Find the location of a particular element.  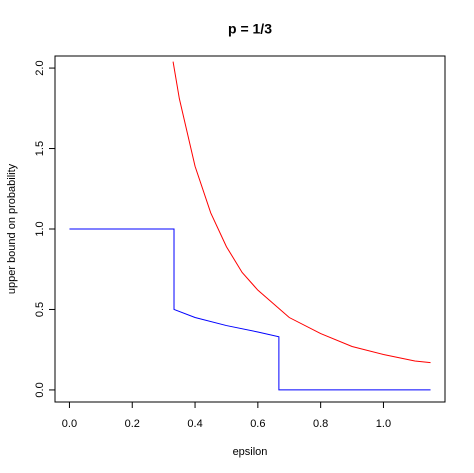

x-tick-label: 1.0 is located at coordinates (383, 424).